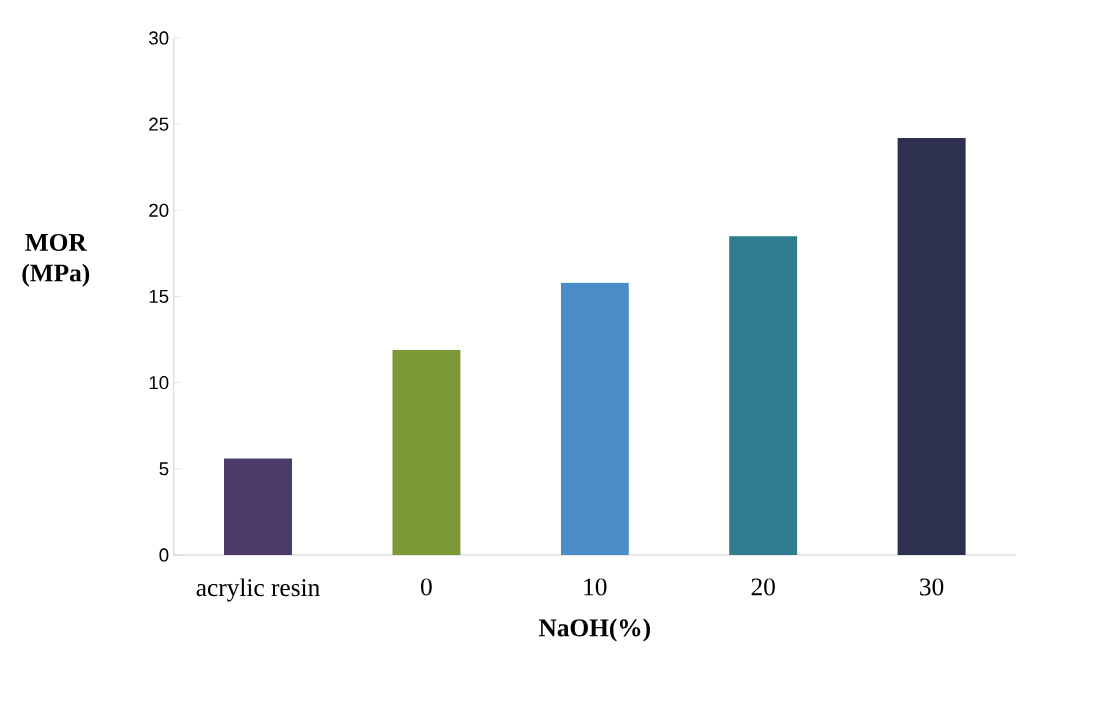 The image size is (1113, 706). Describe the element at coordinates (159, 383) in the screenshot. I see `y-tick-label: 10` at that location.